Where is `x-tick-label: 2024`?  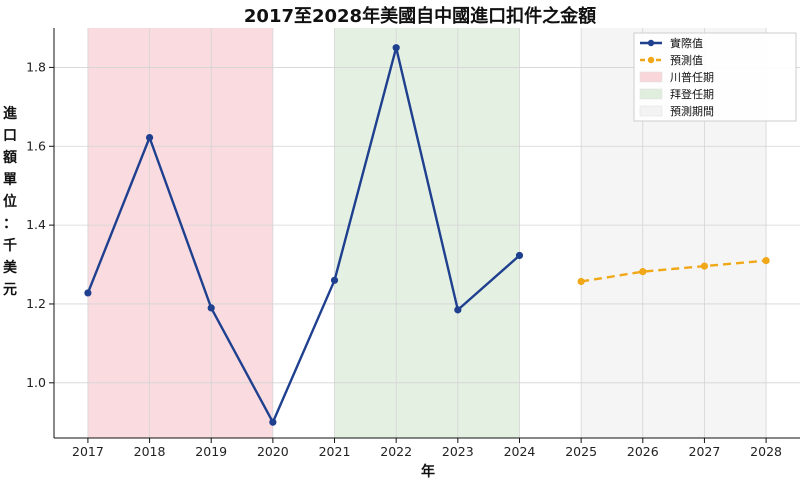
x-tick-label: 2024 is located at coordinates (520, 451).